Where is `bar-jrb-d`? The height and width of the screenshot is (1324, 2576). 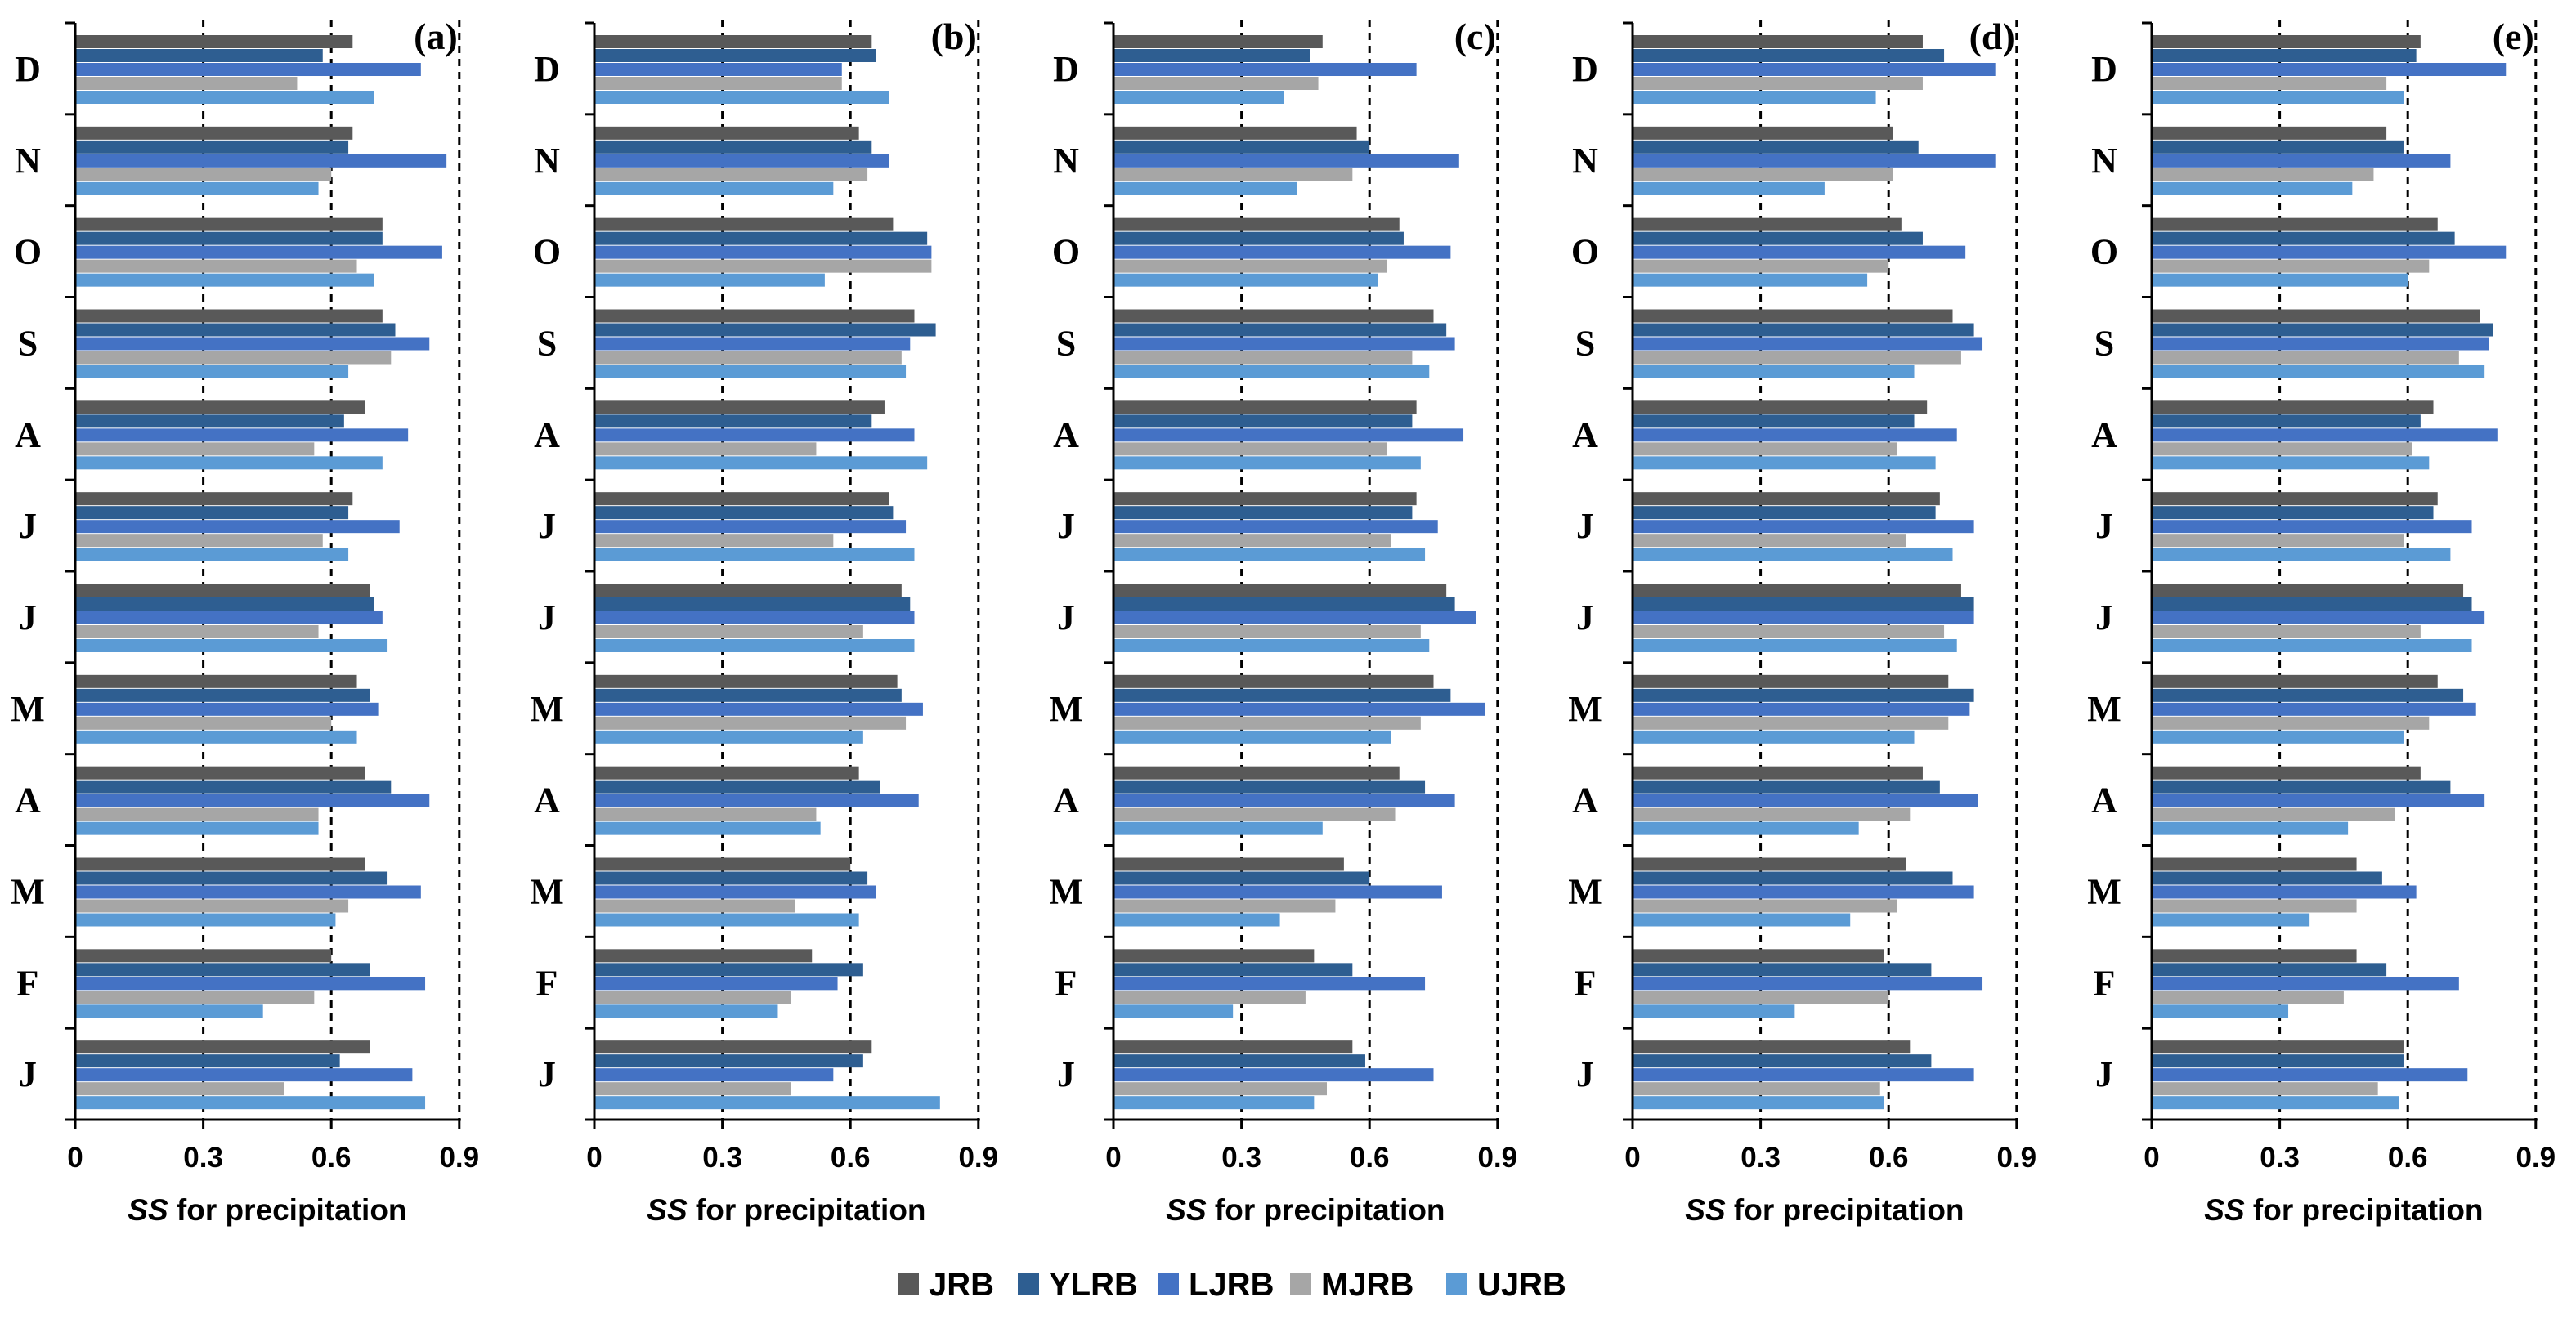
bar-jrb-d is located at coordinates (733, 41).